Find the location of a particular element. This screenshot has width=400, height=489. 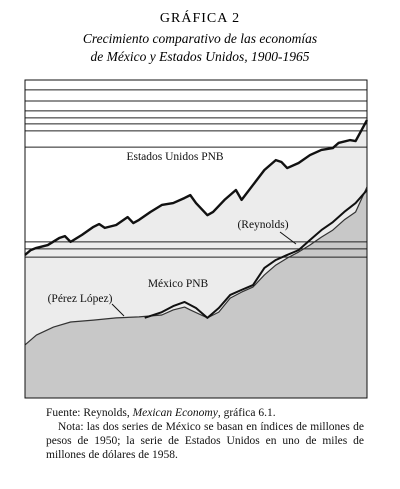

chart-subtitle: Crecimiento comparativo de las economías is located at coordinates (200, 38).